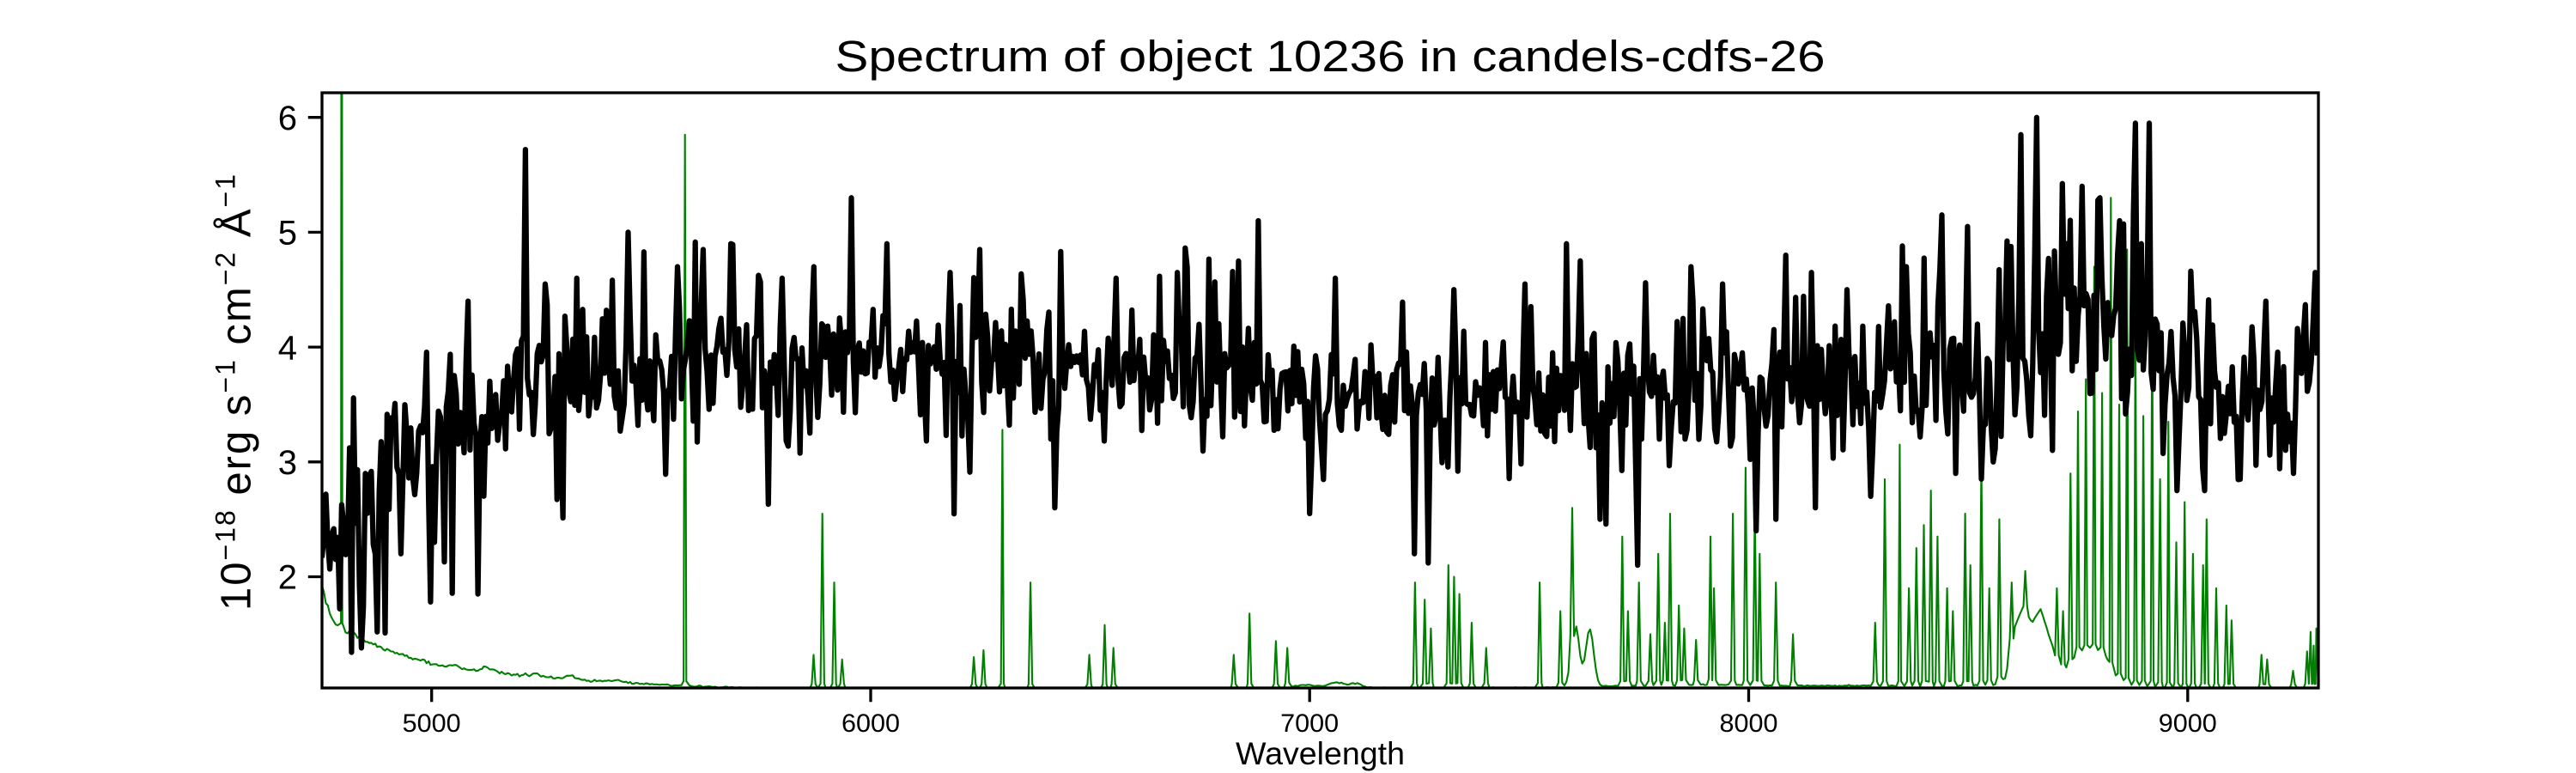  What do you see at coordinates (287, 348) in the screenshot?
I see `svg-text: 4` at bounding box center [287, 348].